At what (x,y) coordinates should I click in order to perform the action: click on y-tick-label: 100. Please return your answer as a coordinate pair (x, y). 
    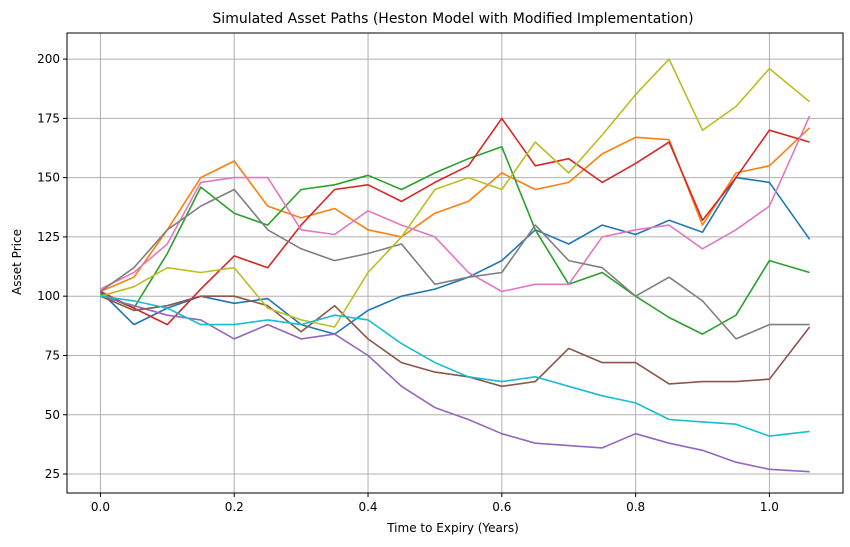
    Looking at the image, I should click on (48, 296).